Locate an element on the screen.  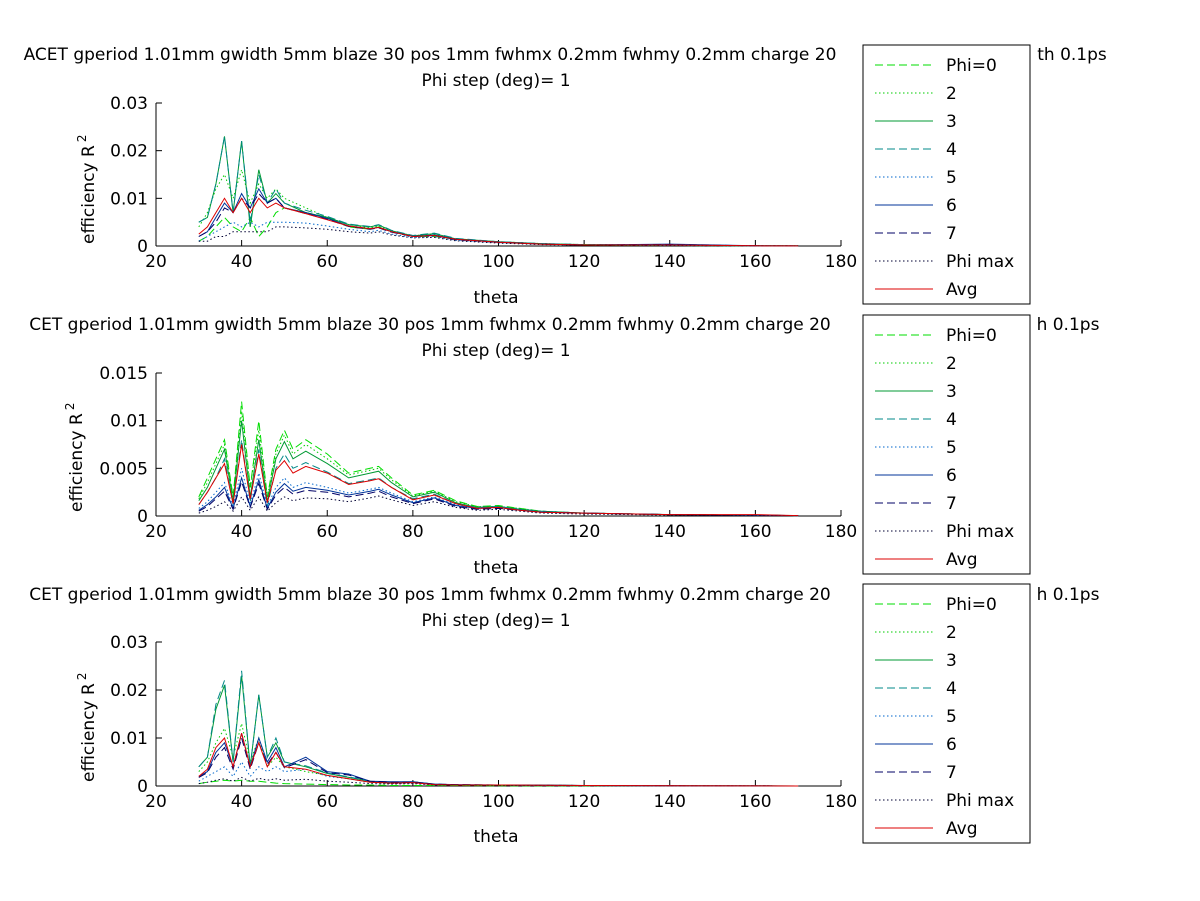
subplot-3-ylabel: efficiency R 2 is located at coordinates (87, 727).